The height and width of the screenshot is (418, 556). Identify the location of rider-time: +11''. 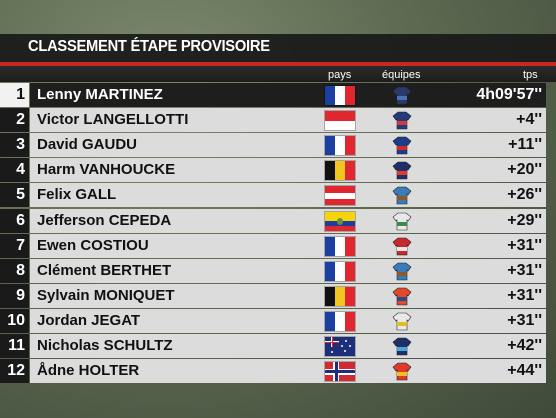
(525, 145).